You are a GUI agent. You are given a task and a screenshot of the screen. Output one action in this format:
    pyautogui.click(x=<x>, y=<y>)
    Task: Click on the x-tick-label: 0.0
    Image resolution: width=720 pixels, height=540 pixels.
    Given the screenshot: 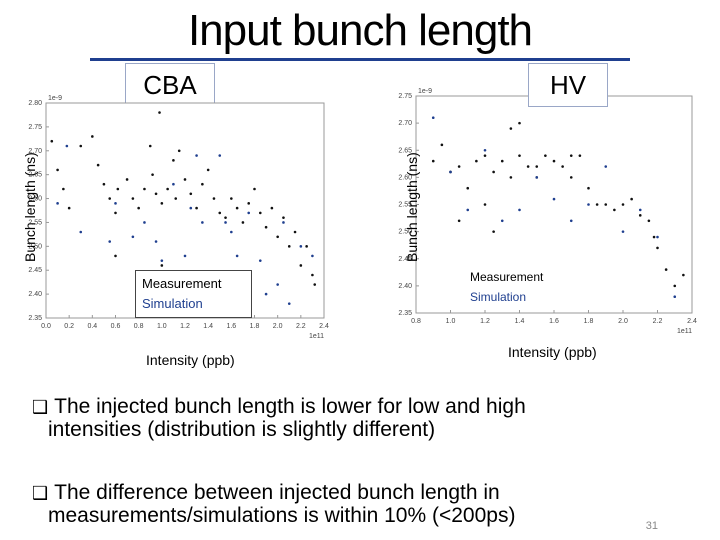 What is the action you would take?
    pyautogui.click(x=46, y=326)
    